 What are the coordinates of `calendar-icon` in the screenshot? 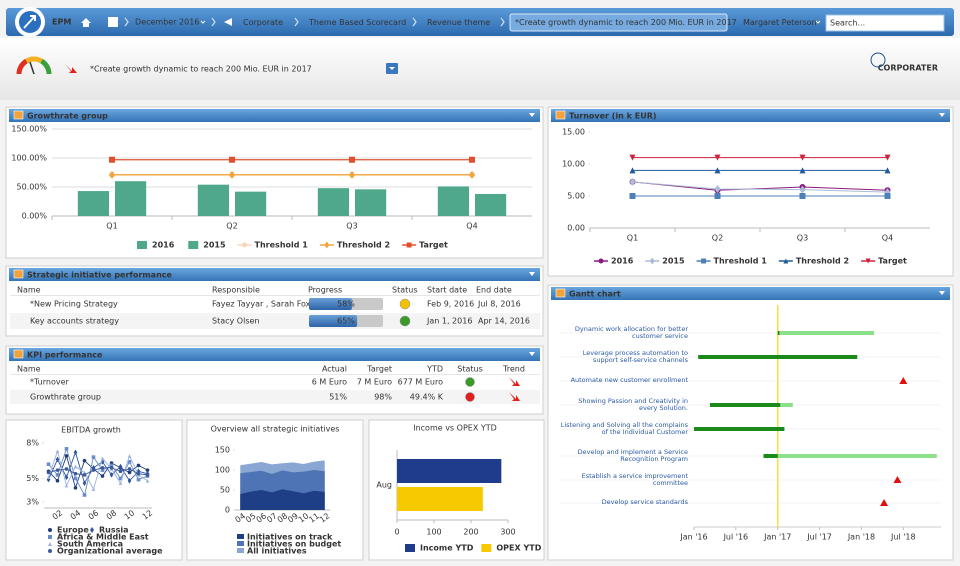 It's located at (113, 22).